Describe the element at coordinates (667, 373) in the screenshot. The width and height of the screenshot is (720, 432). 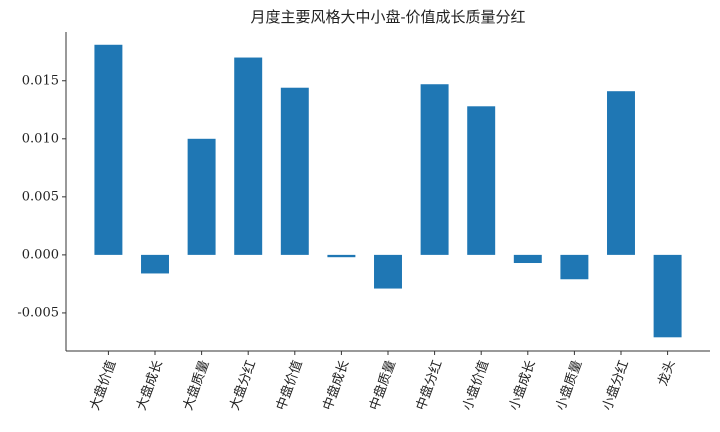
I see `x-tick-label: 龙头` at that location.